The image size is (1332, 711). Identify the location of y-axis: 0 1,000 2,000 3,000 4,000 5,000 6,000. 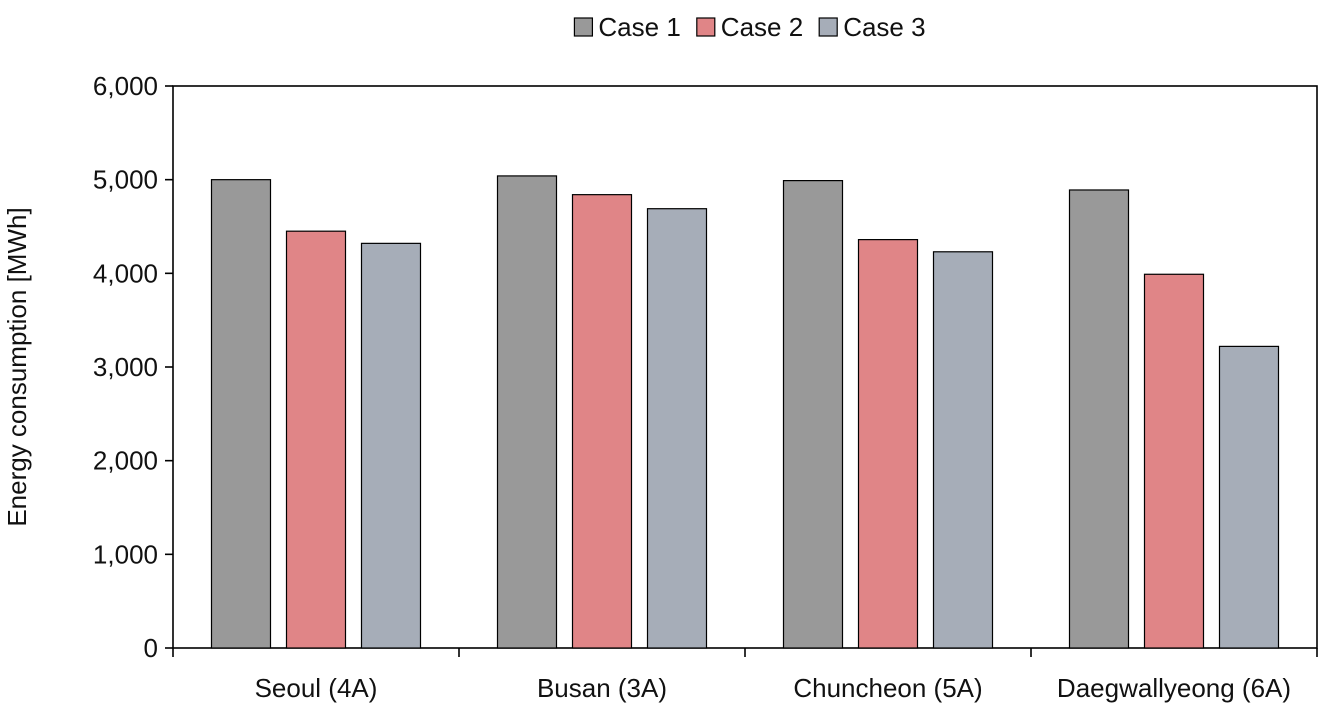
(133, 367).